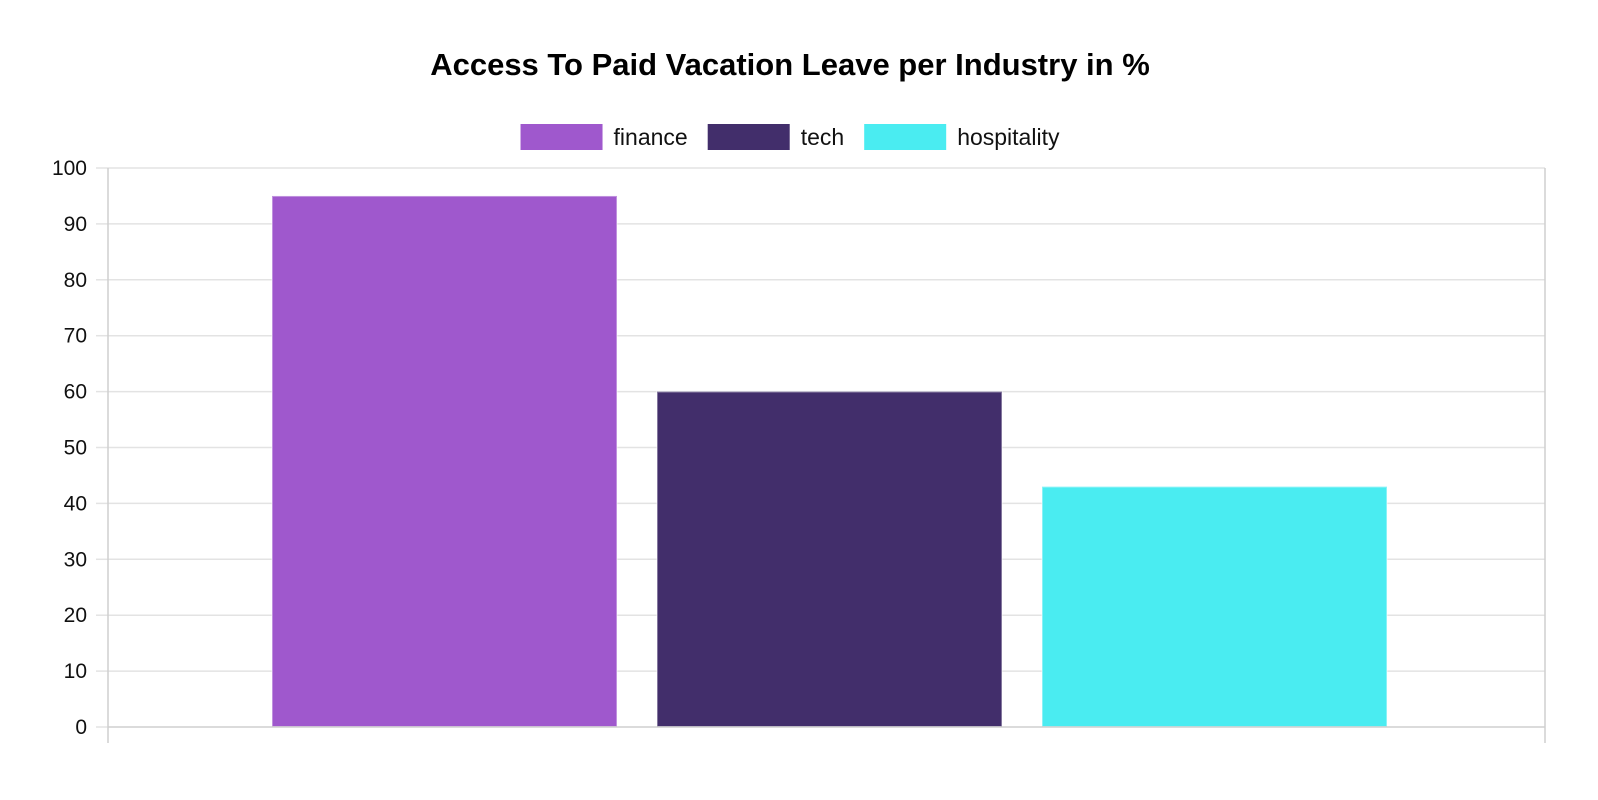  I want to click on y-axis-ticks: 0 10 20 30 40 50 60 70 80 90 100, so click(69, 448).